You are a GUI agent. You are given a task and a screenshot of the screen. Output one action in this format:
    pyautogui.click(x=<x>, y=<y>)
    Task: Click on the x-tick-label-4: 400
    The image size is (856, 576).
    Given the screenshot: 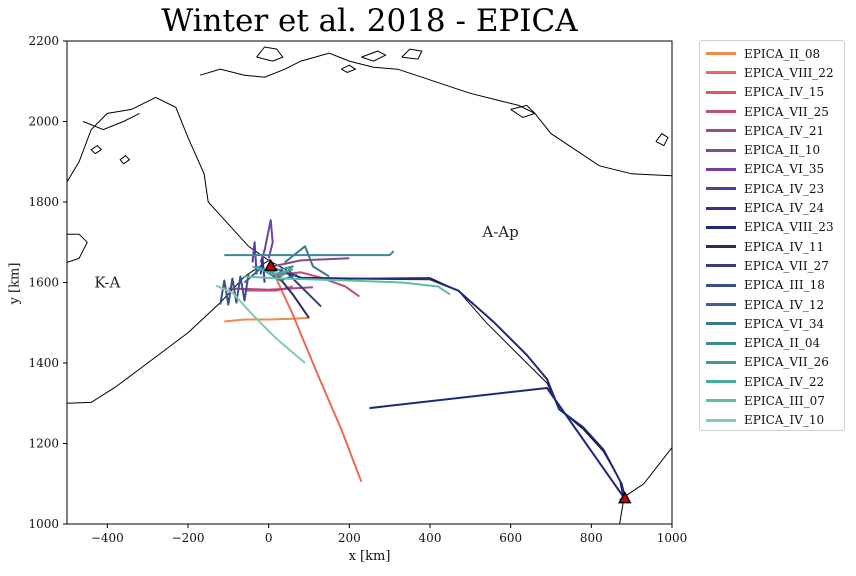 What is the action you would take?
    pyautogui.click(x=430, y=538)
    